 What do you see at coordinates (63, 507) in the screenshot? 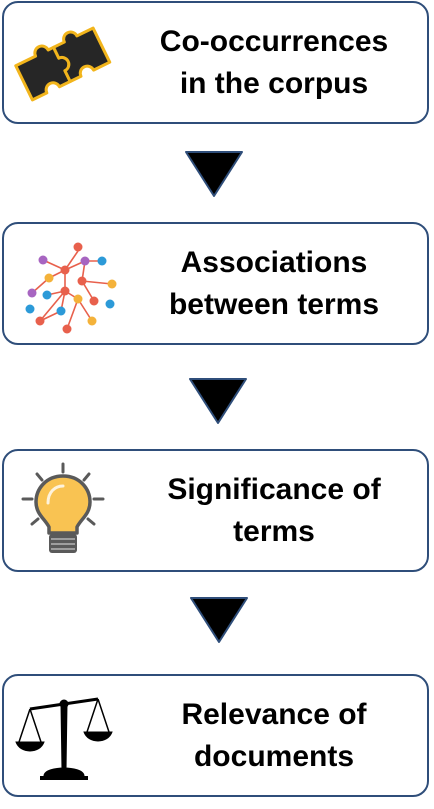
I see `lightbulb-icon` at bounding box center [63, 507].